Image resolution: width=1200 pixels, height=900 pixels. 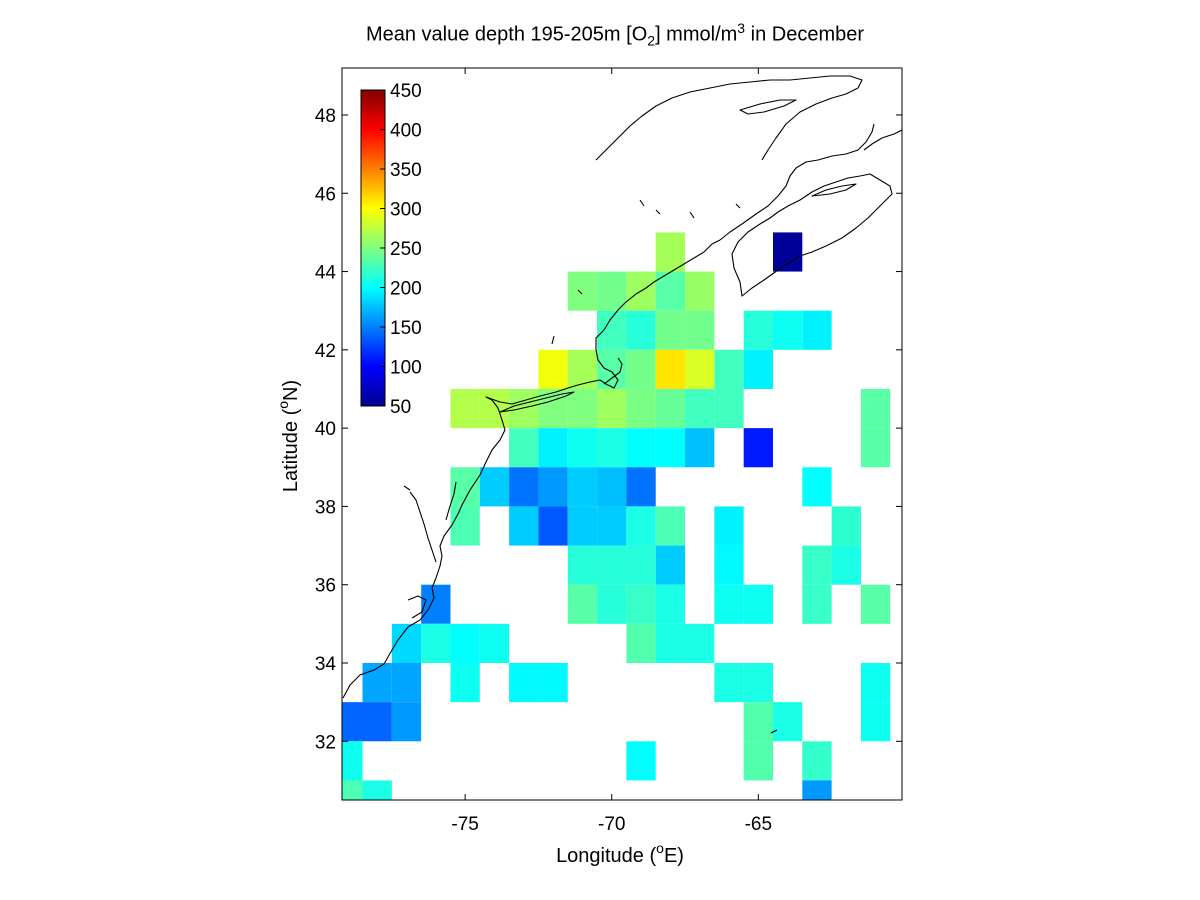 I want to click on anticosti-island, so click(x=768, y=107).